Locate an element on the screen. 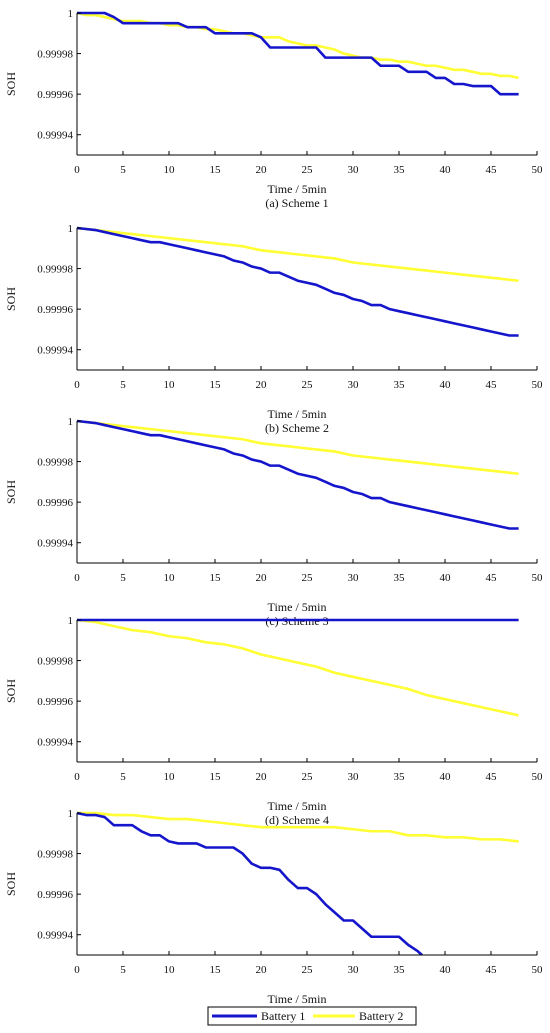 This screenshot has width=550, height=1033. panel-caption: (d) Scheme 4 is located at coordinates (297, 820).